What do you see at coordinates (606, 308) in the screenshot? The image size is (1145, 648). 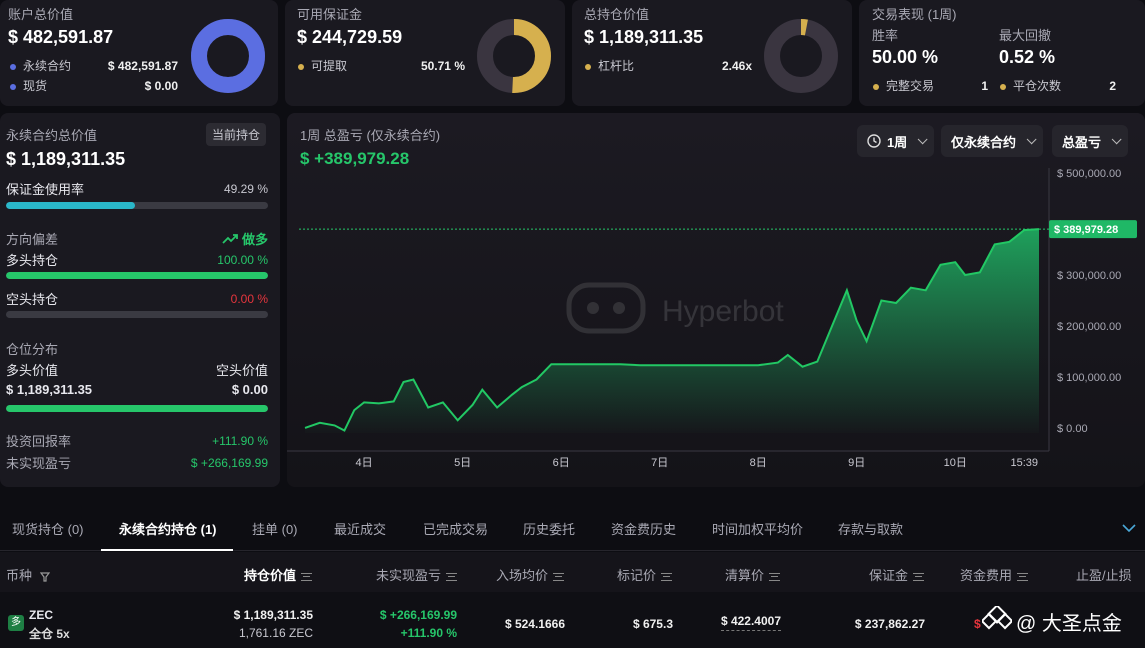 I see `hyperbot-logo-icon` at bounding box center [606, 308].